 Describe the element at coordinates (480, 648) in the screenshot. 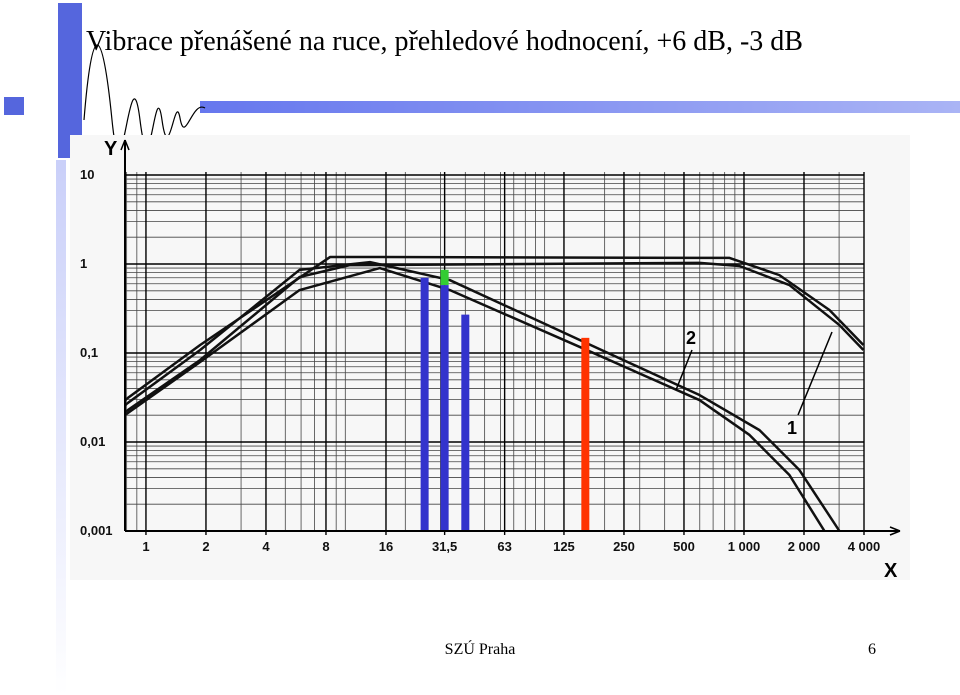

I see `footer: SZÚ Praha` at that location.